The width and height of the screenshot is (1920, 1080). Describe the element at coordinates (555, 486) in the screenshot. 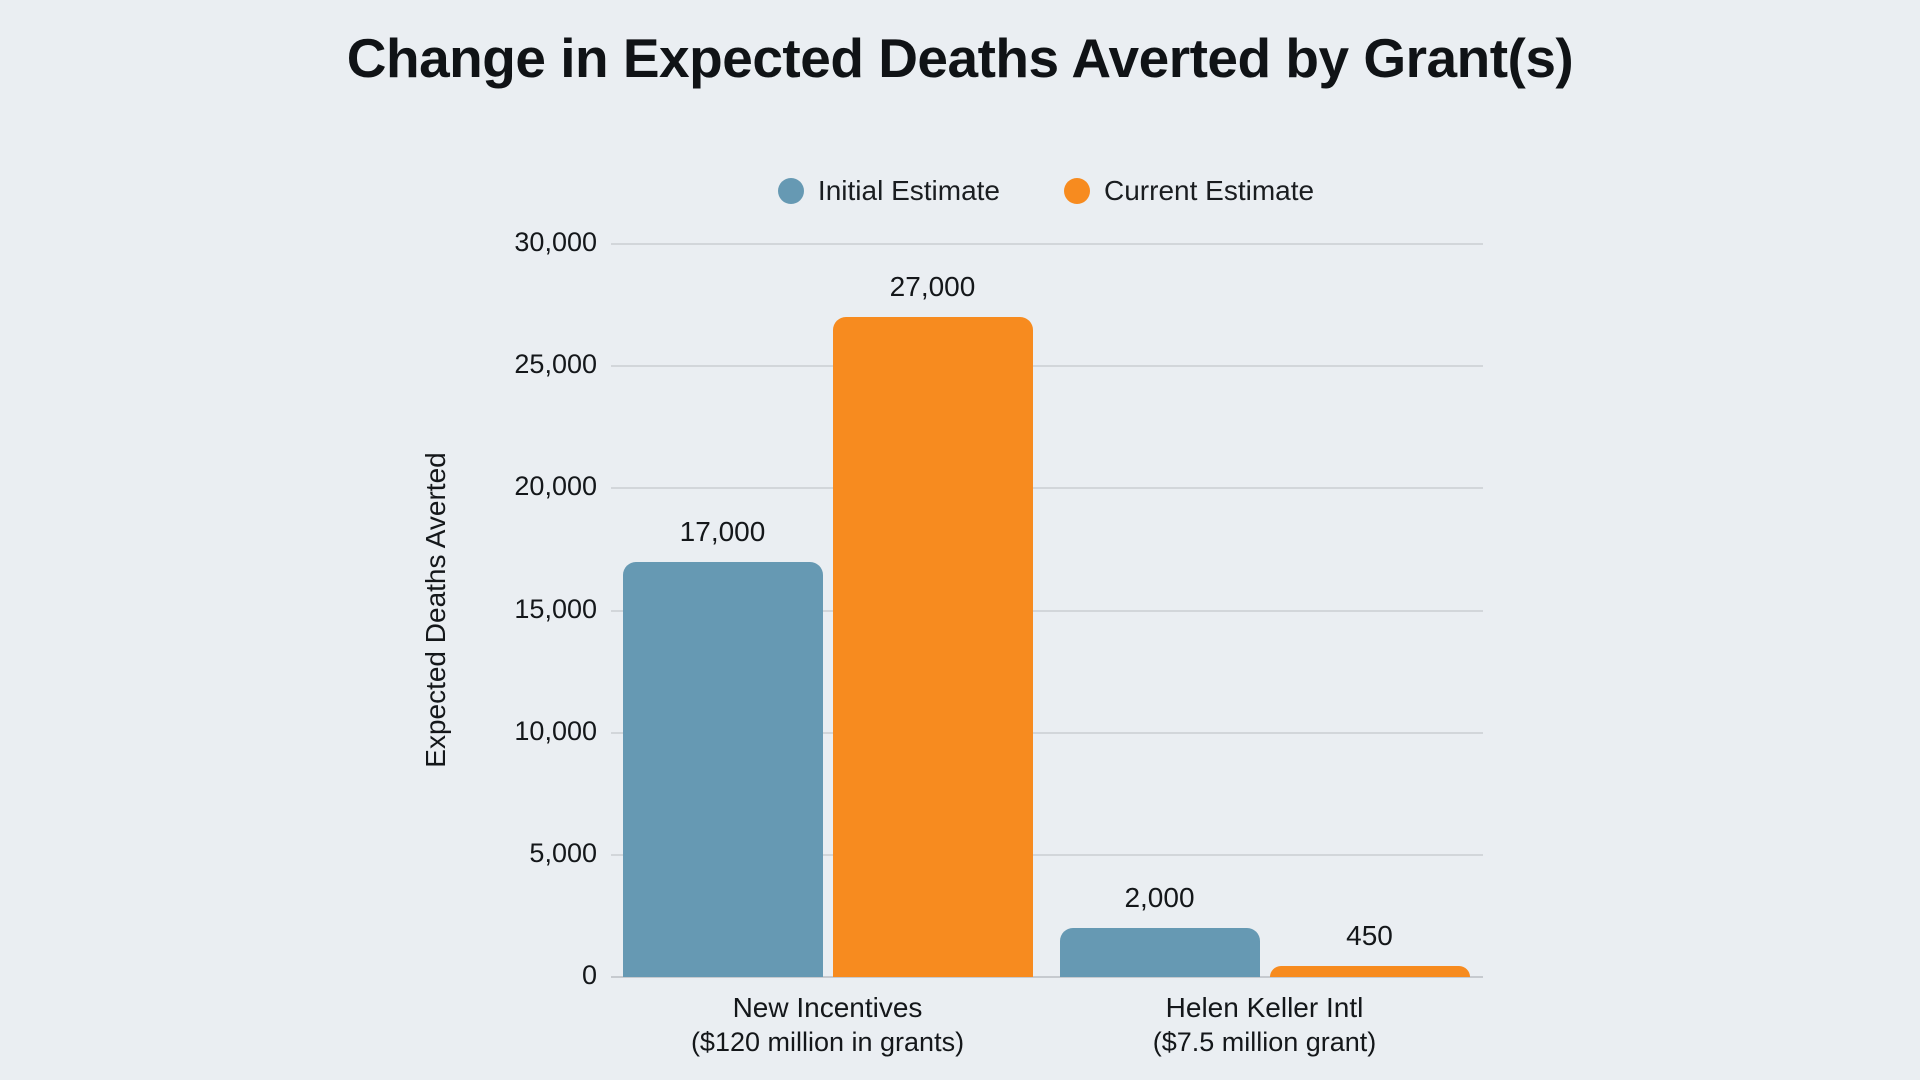

I see `y-tick-label: 20,000` at that location.